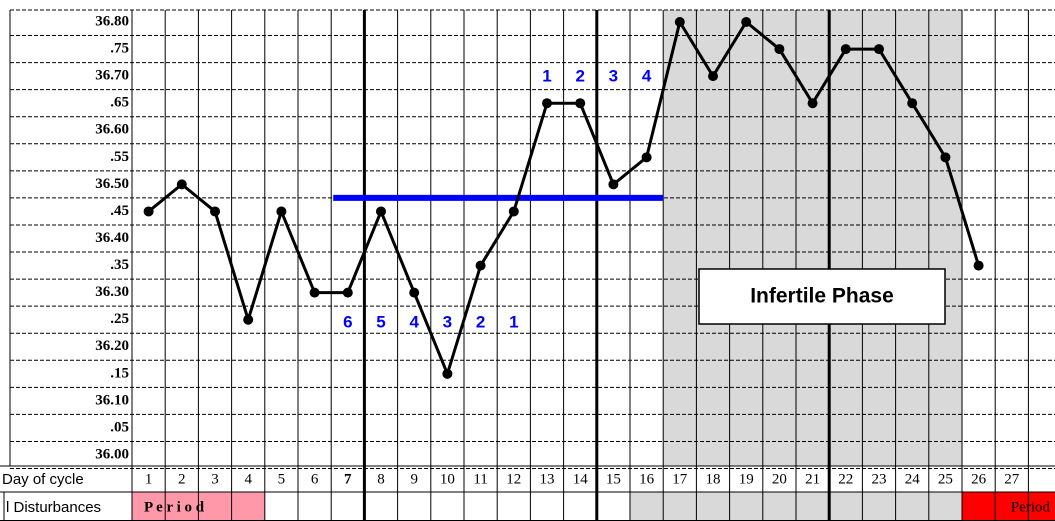 Image resolution: width=1055 pixels, height=521 pixels. Describe the element at coordinates (182, 479) in the screenshot. I see `x-tick-label: 2` at that location.